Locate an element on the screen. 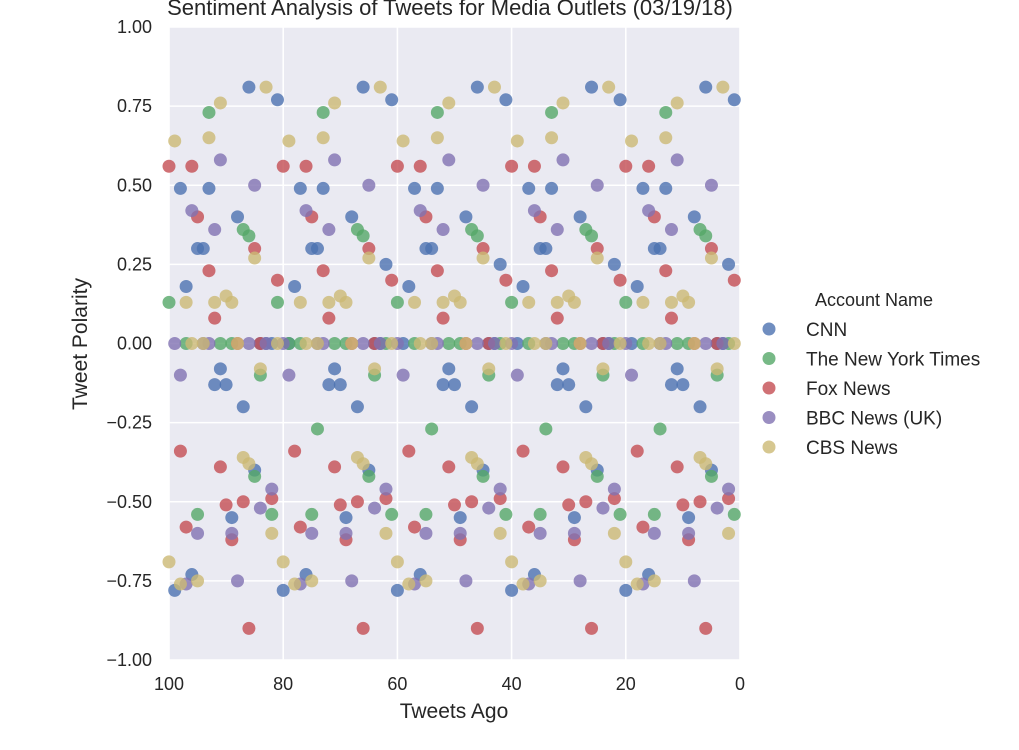 This screenshot has width=1019, height=750. y-tick-label: −0.25 is located at coordinates (129, 423).